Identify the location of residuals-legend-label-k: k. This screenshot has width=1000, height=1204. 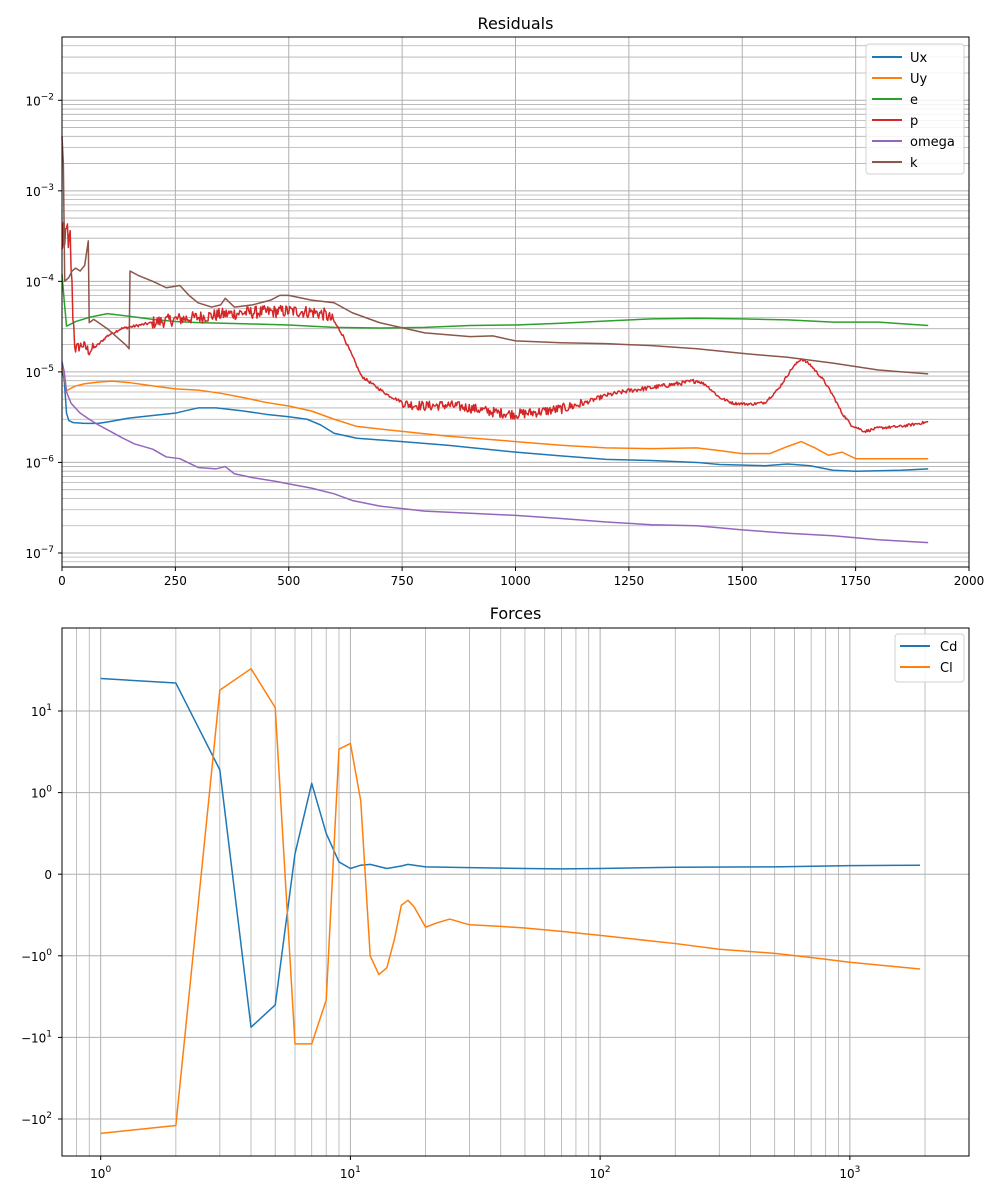
(914, 163).